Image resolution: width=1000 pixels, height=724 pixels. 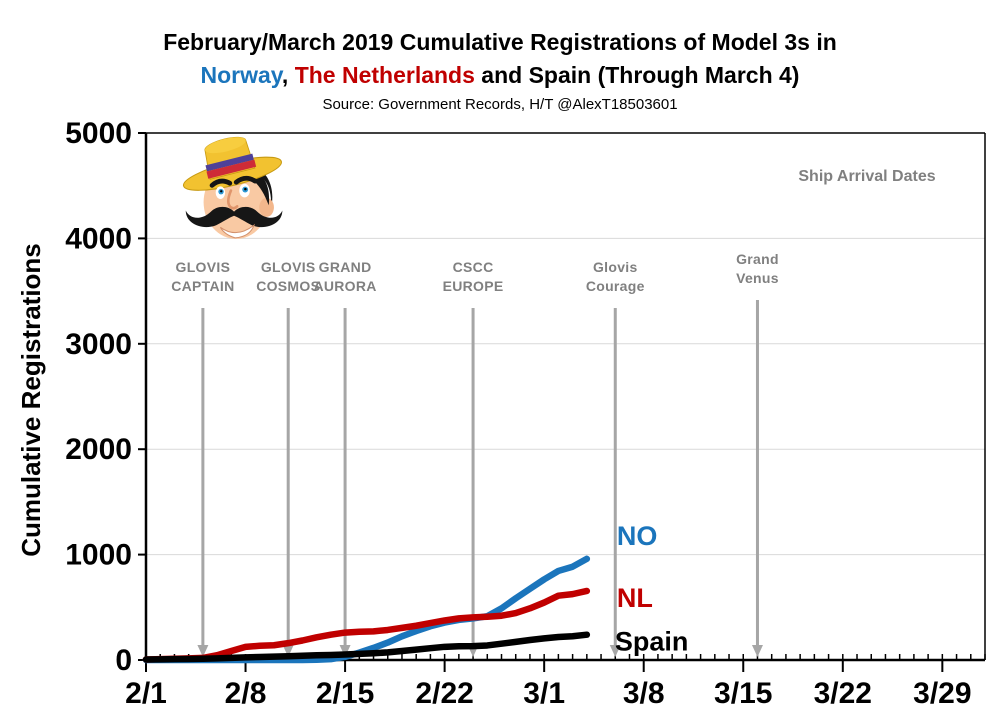 I want to click on x-tick-label: 3/29, so click(x=942, y=693).